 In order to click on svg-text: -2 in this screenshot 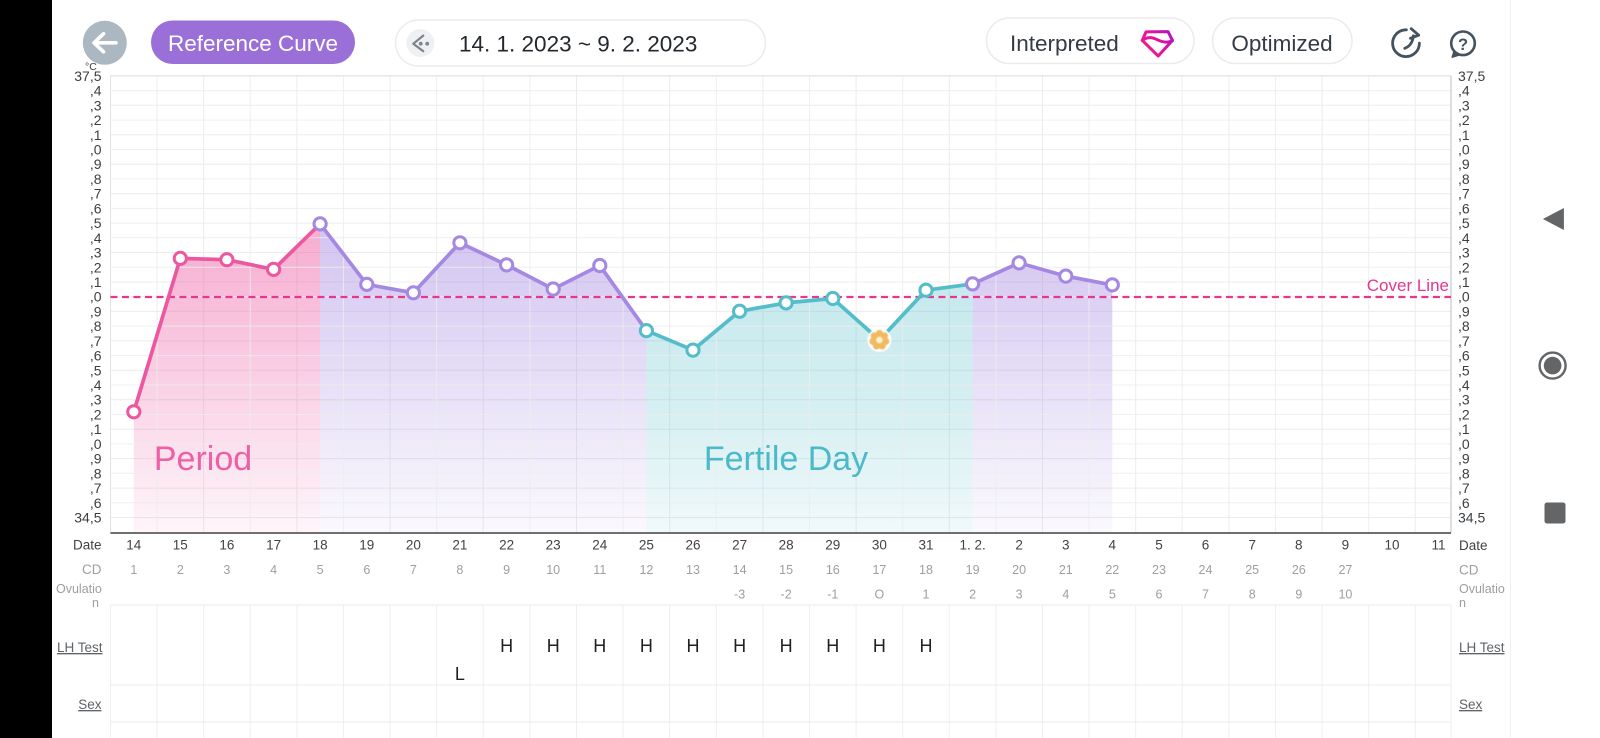, I will do `click(786, 595)`.